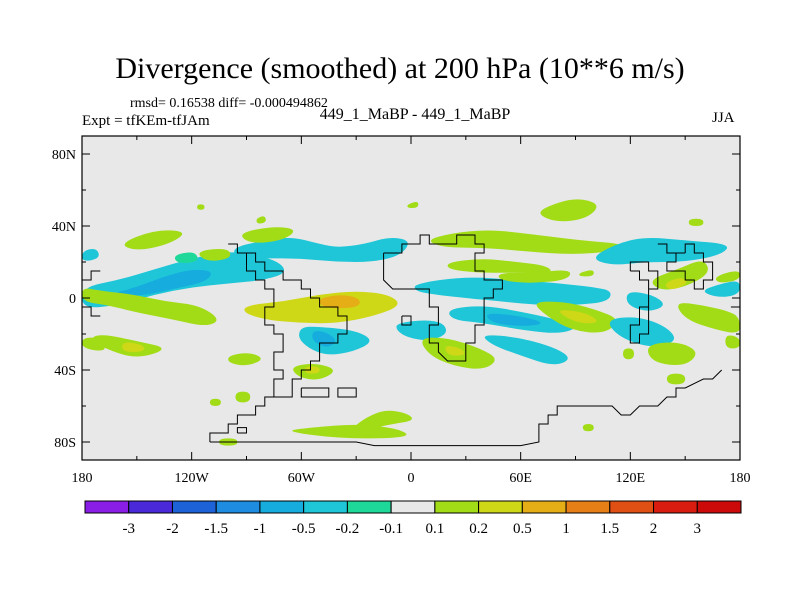 The height and width of the screenshot is (600, 800). What do you see at coordinates (391, 529) in the screenshot?
I see `colorbar-label: -0.1` at bounding box center [391, 529].